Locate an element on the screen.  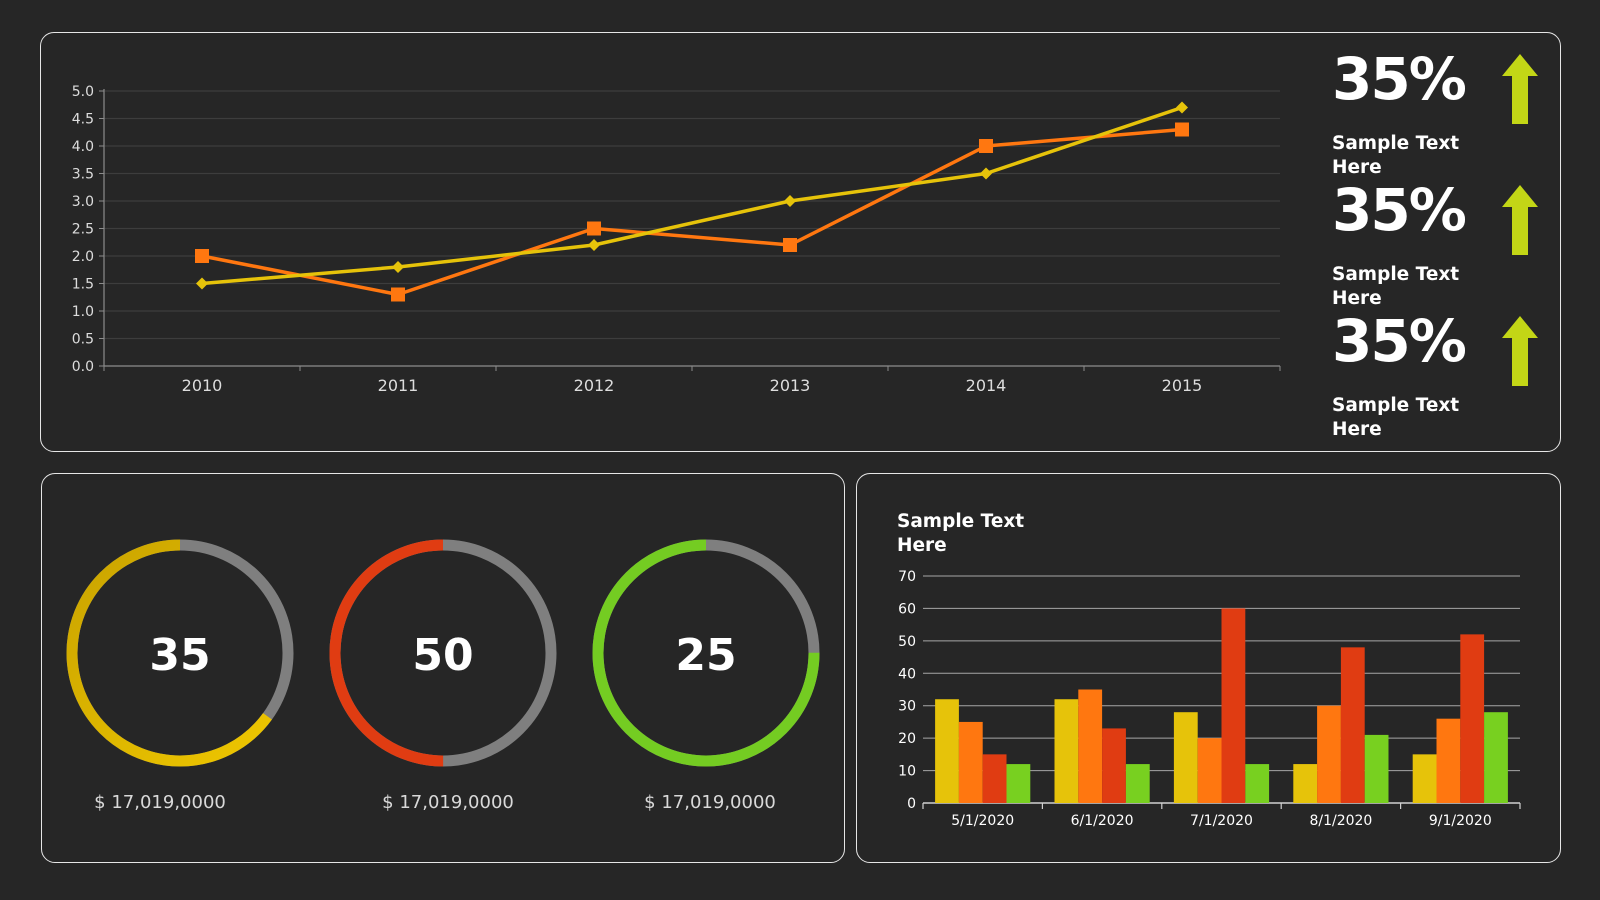
y-tick-label: 60 is located at coordinates (907, 609).